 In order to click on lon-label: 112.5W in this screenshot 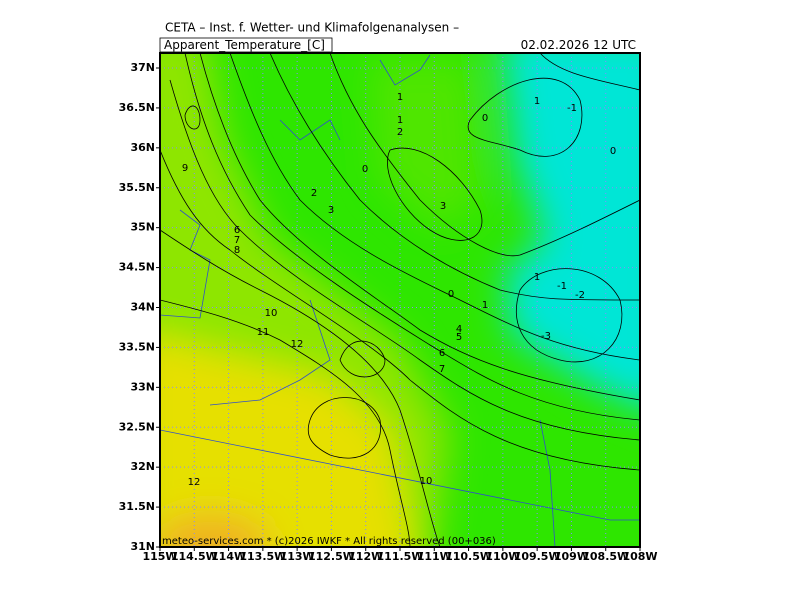, I will do `click(331, 556)`.